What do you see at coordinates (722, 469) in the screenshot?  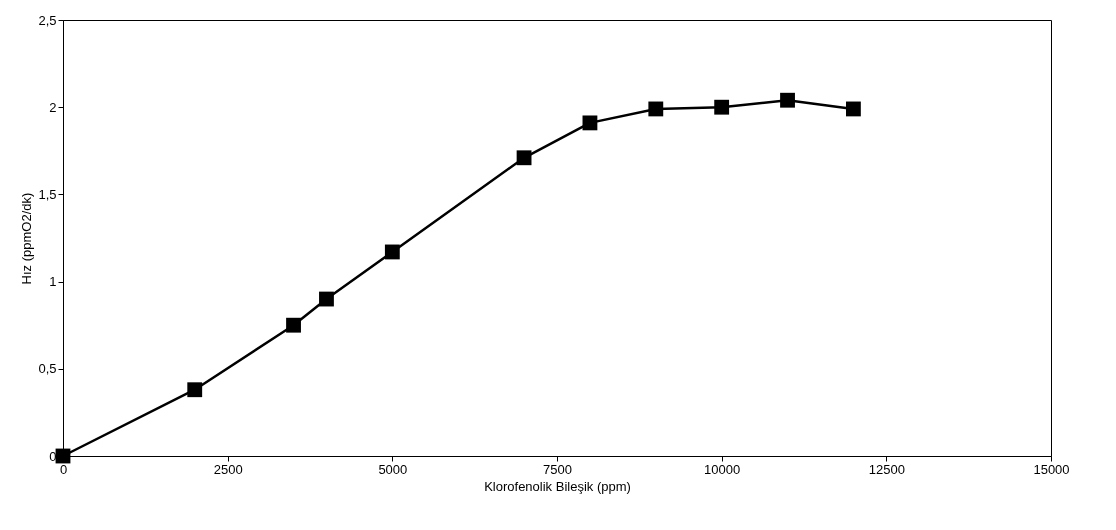 I see `x-tick-label: 10000` at bounding box center [722, 469].